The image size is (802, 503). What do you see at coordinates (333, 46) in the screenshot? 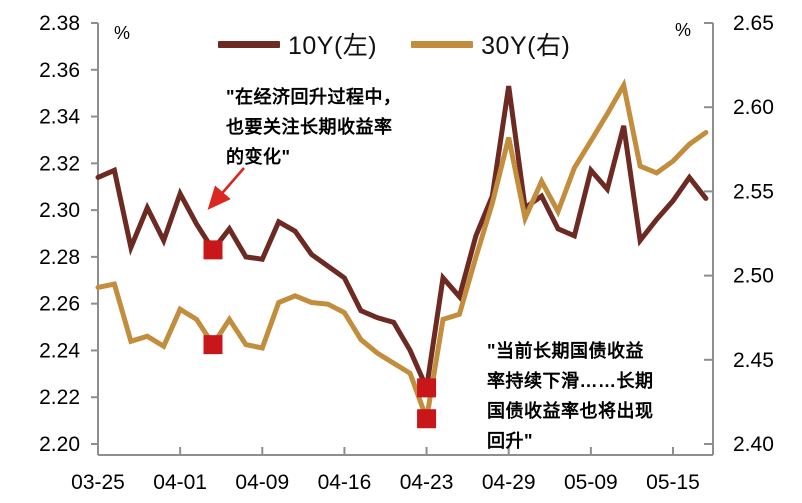
I see `legend-label-10y: 10Y(左)` at bounding box center [333, 46].